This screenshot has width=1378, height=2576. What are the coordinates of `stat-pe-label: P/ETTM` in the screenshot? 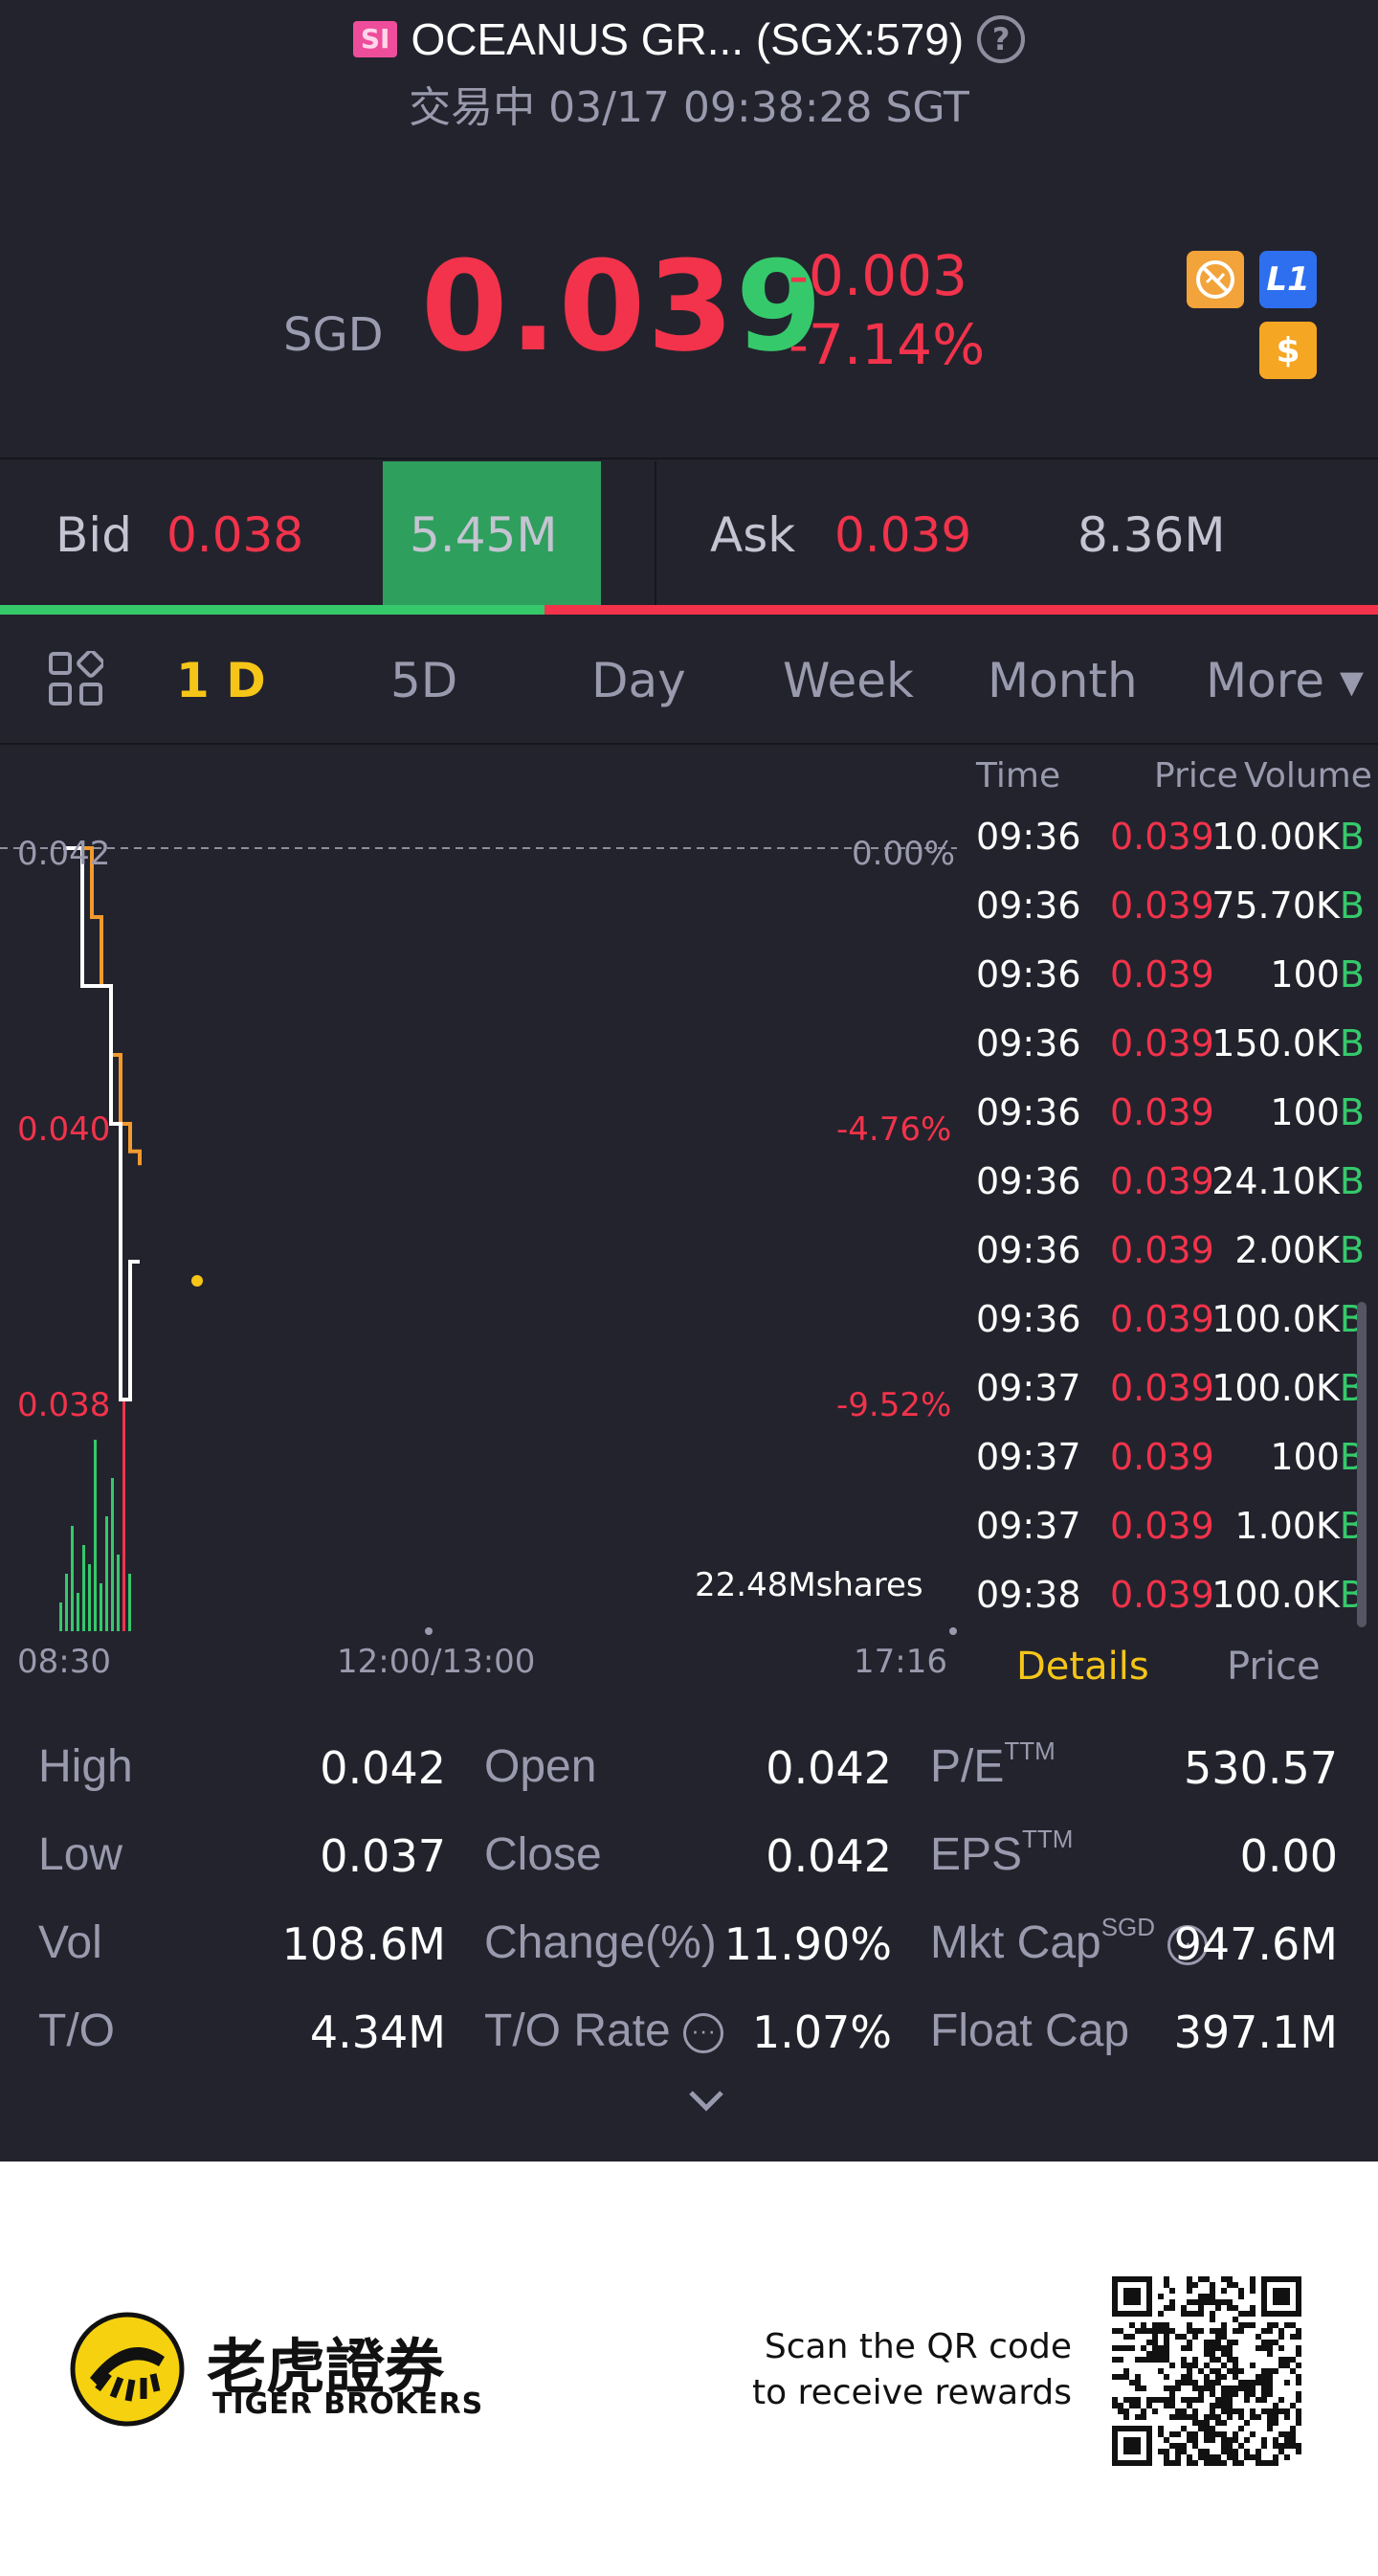 It's located at (993, 1765).